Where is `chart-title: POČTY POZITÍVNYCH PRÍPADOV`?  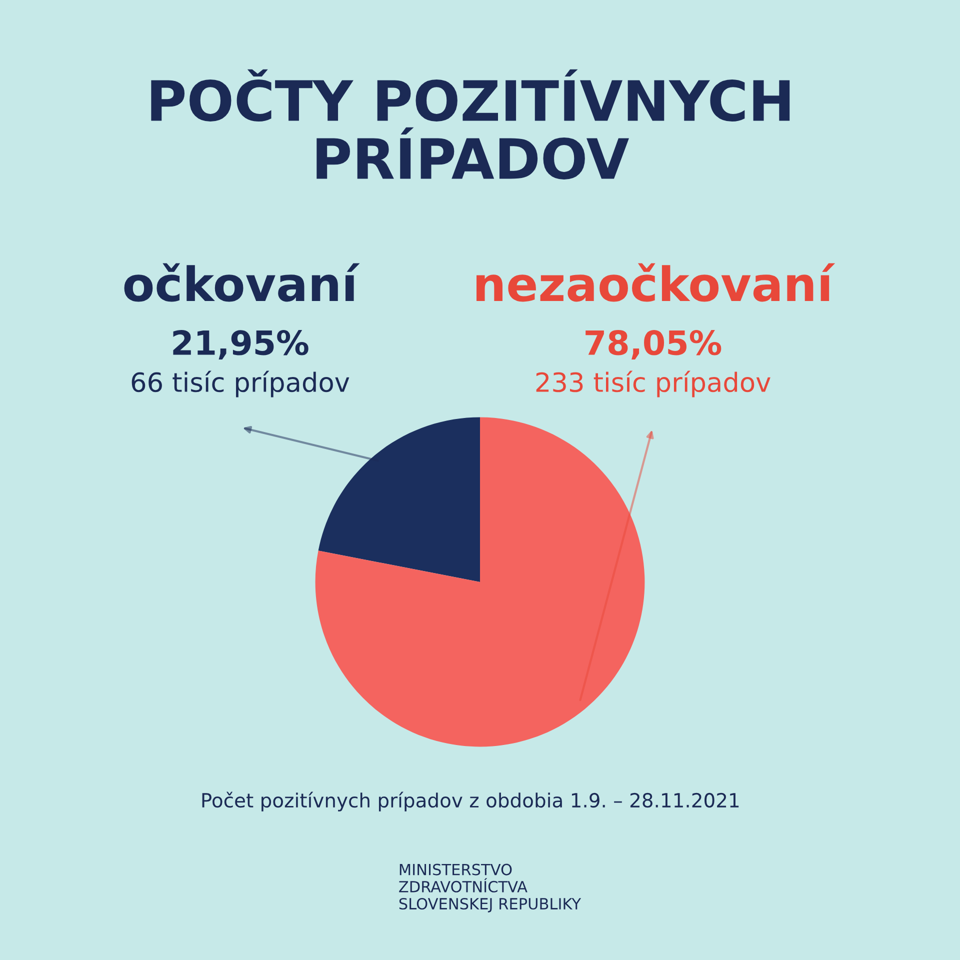 chart-title: POČTY POZITÍVNYCH PRÍPADOV is located at coordinates (470, 124).